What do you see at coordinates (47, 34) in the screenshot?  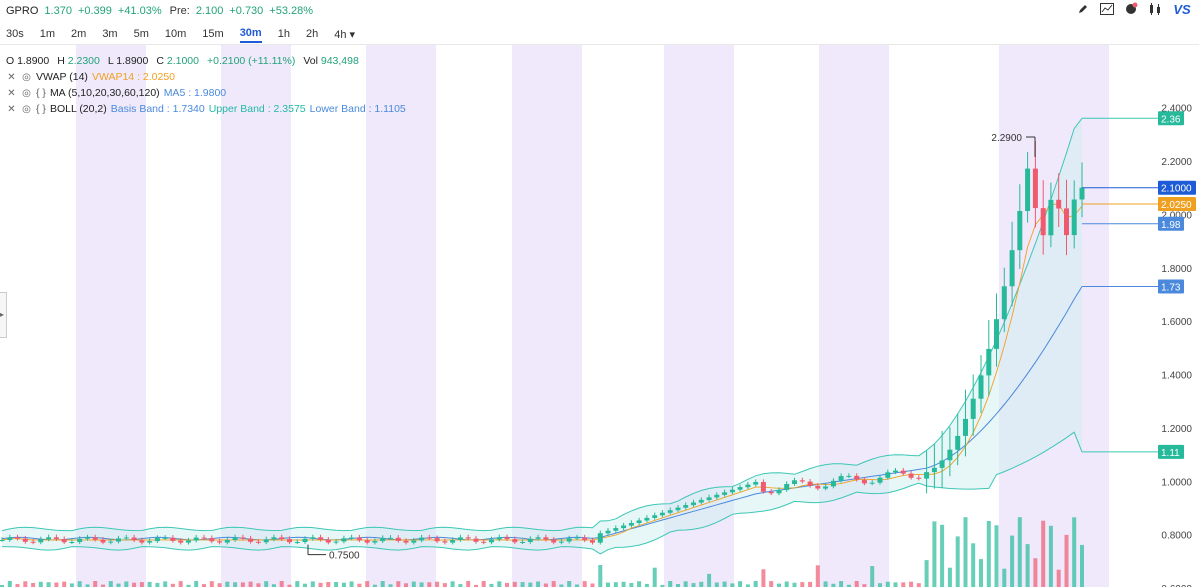 I see `tab-timeframe-1: 1m` at bounding box center [47, 34].